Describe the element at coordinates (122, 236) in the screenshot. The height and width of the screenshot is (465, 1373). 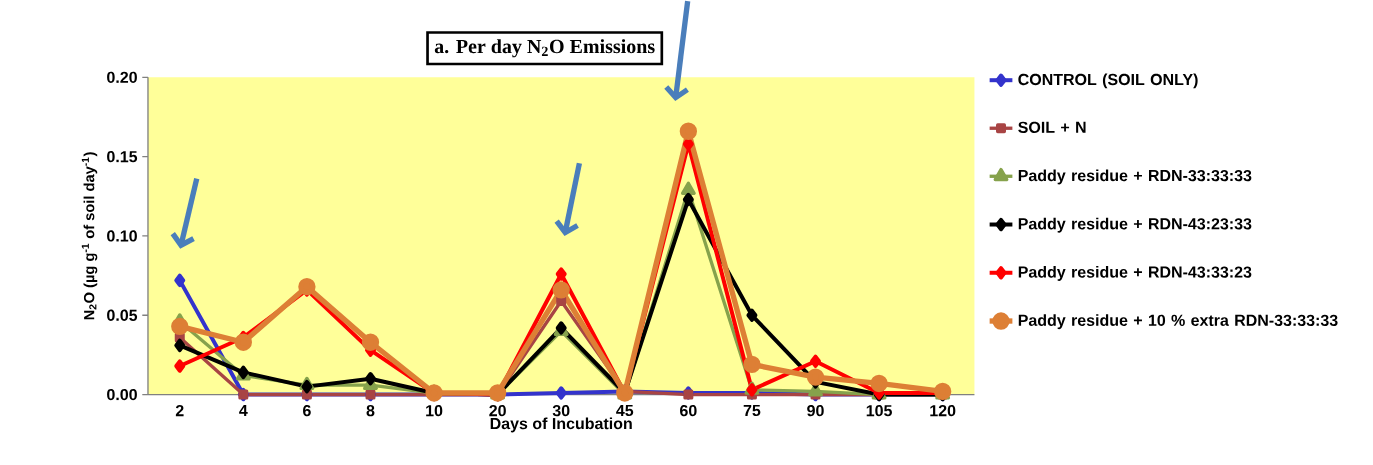
I see `y-tick-label: 0.10` at that location.